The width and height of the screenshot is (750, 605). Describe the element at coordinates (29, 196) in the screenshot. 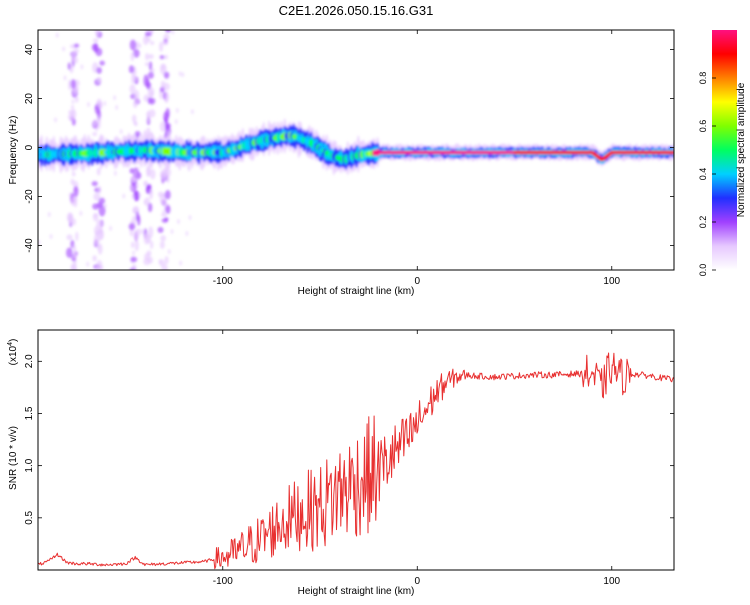

I see `spectrogram-y-tick-label: -20` at that location.